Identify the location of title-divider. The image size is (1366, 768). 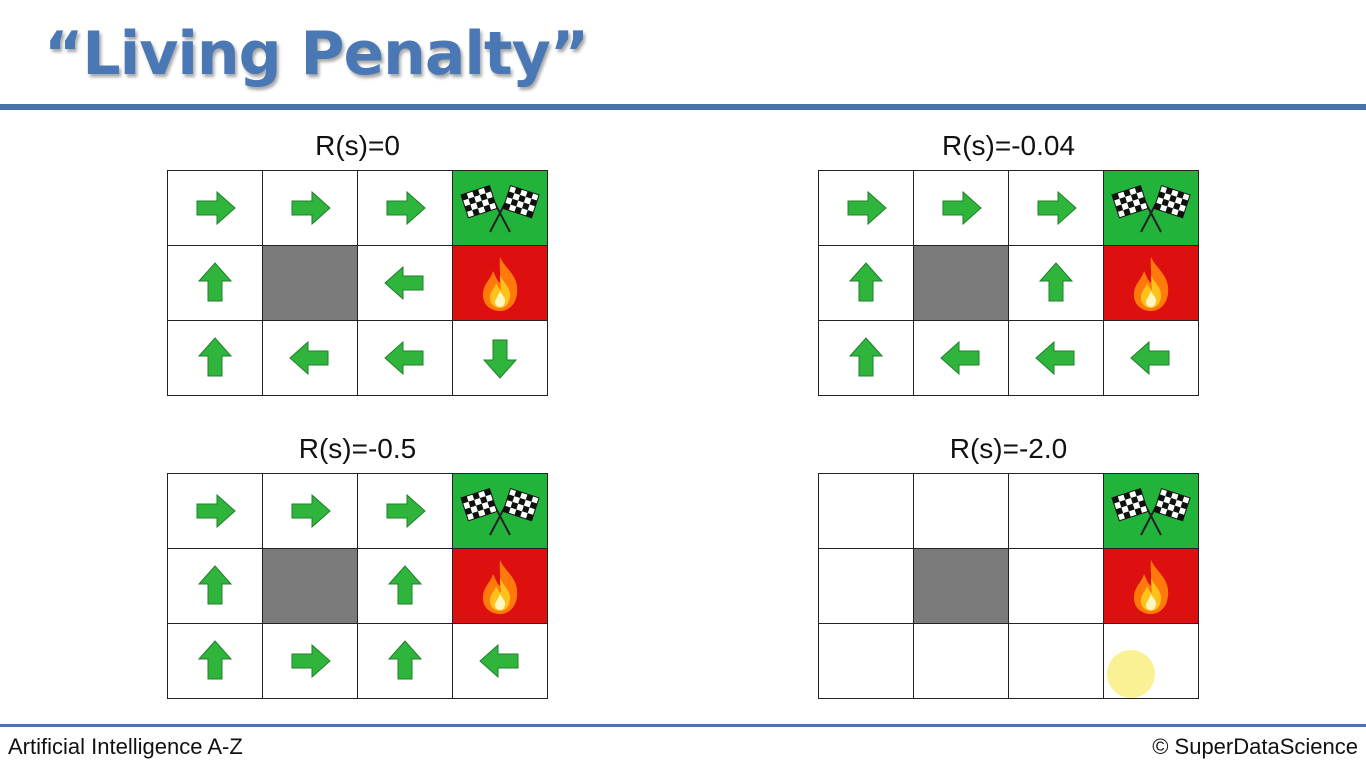
(683, 107).